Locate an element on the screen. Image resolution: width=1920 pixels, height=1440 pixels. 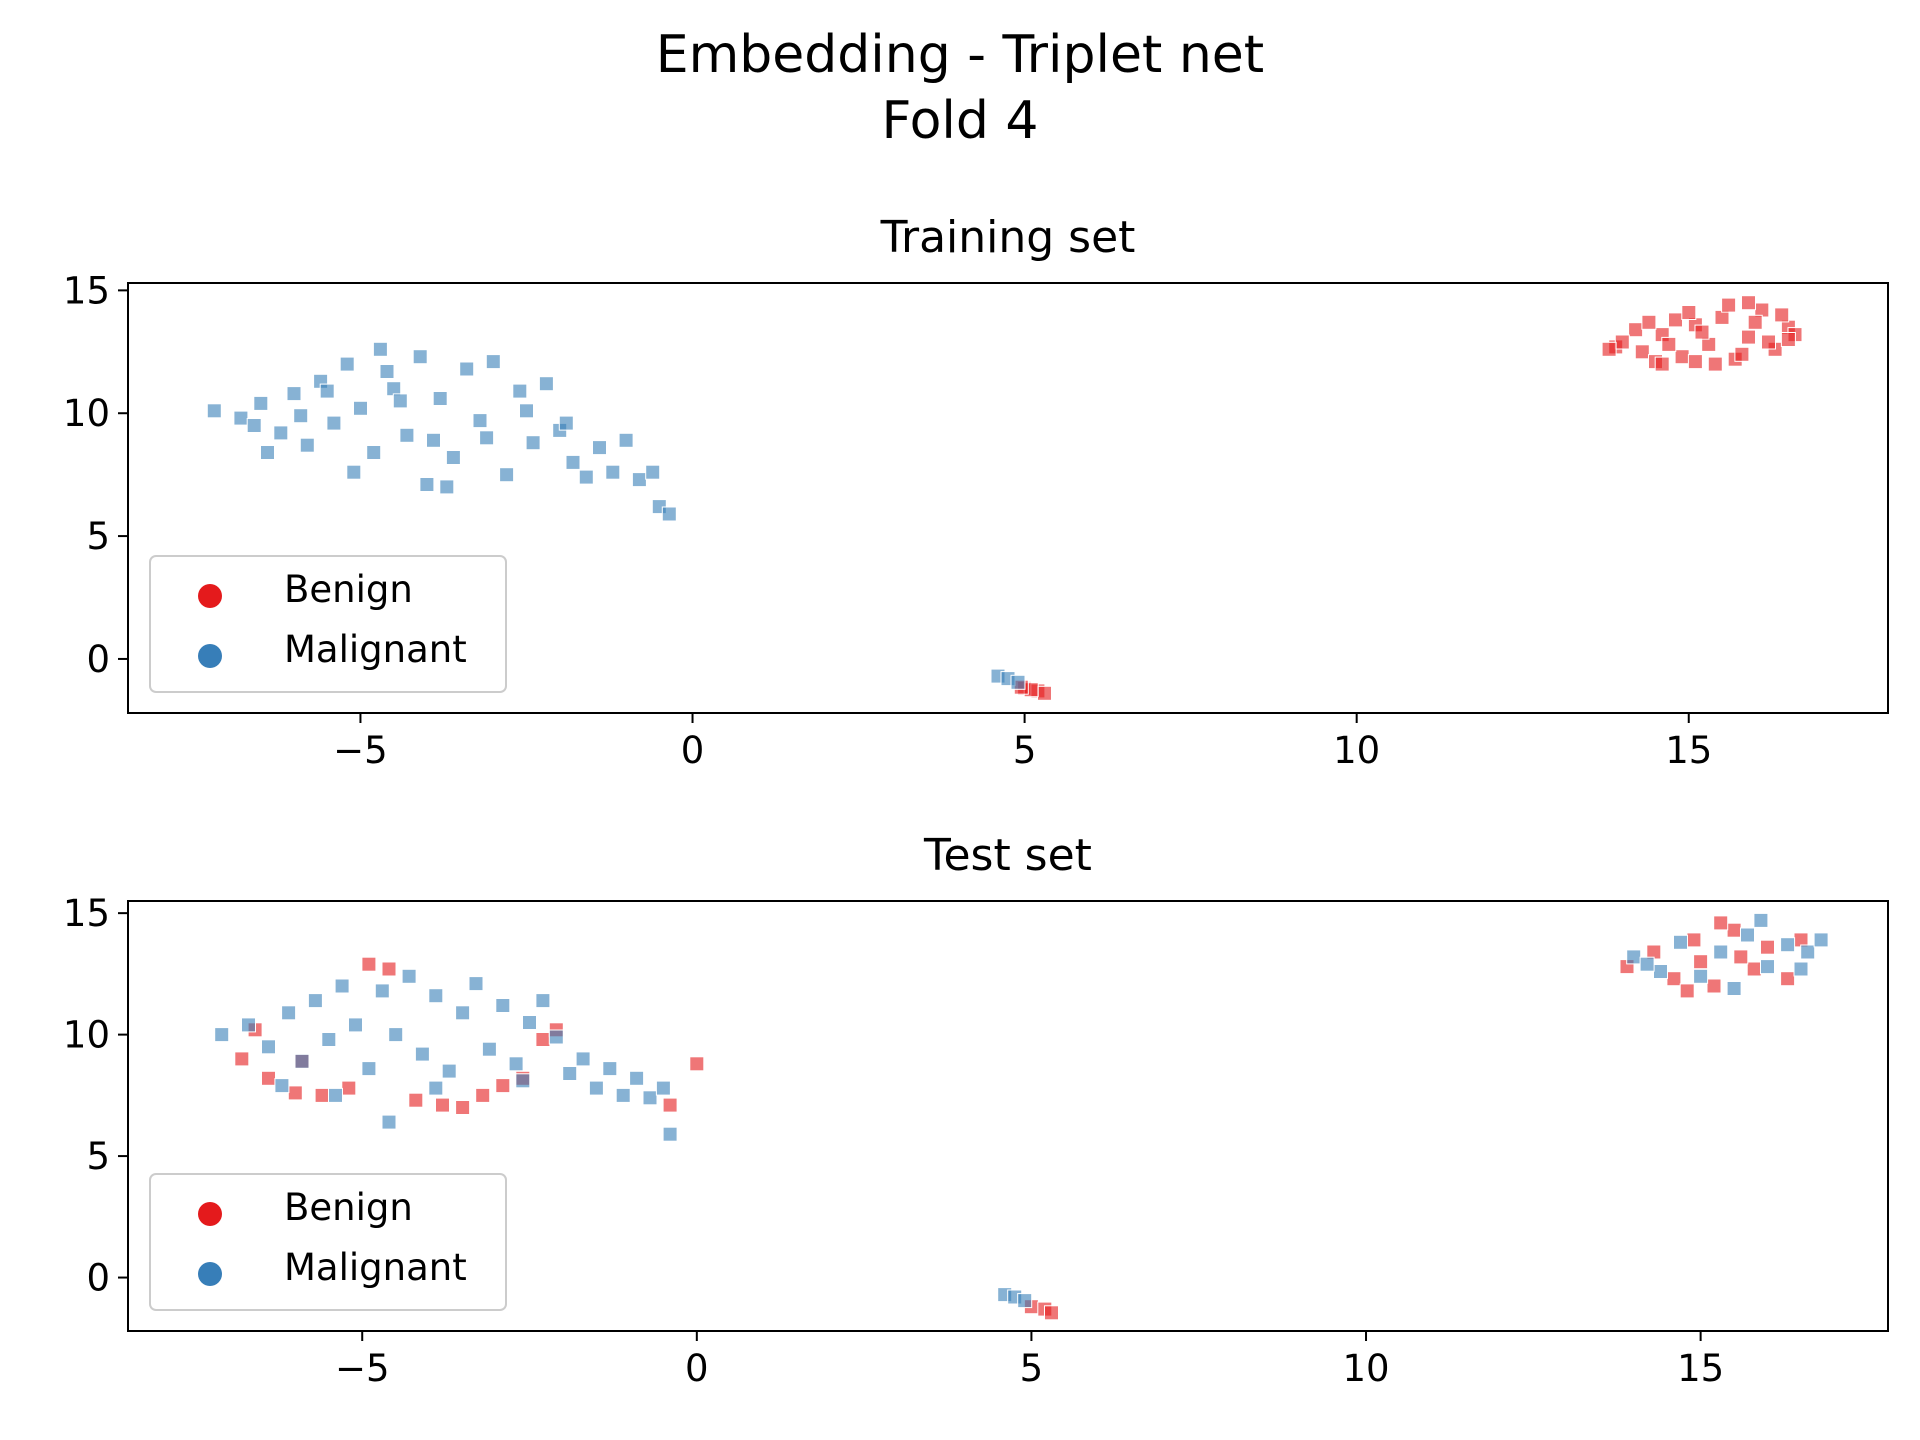
test-set-legend: Benign Malignant is located at coordinates (328, 1242).